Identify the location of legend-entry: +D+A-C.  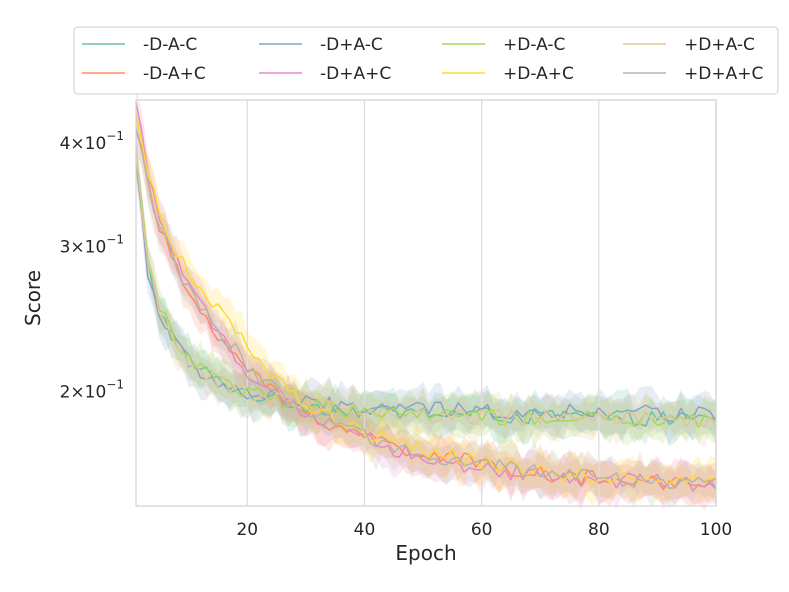
(689, 45).